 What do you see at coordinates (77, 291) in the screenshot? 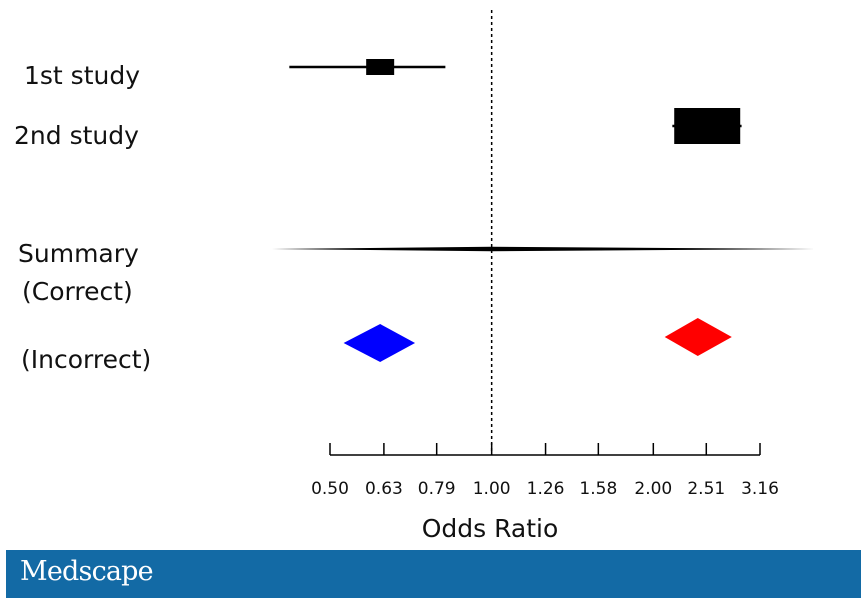
I see `row-label-correct: (Correct)` at bounding box center [77, 291].